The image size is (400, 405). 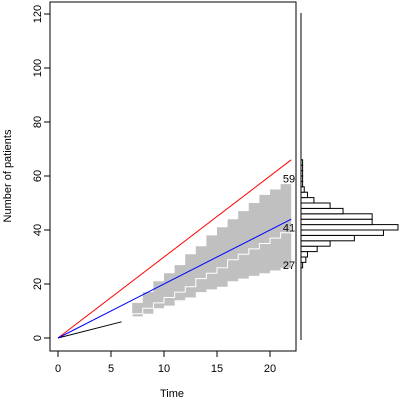 I want to click on y-tick-label: 40, so click(x=38, y=230).